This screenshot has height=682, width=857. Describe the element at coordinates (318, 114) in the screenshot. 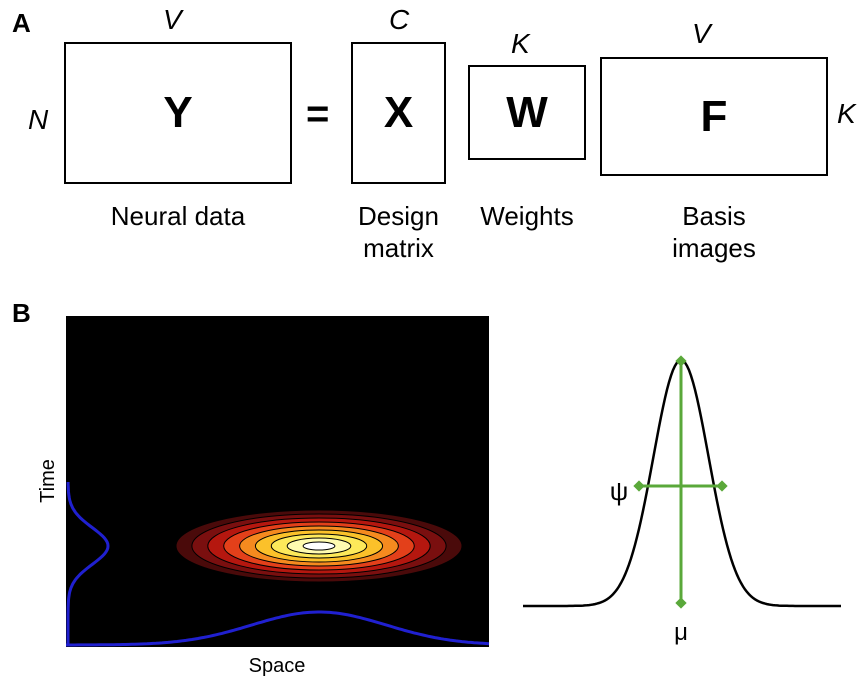

I see `equals-sign: =` at that location.